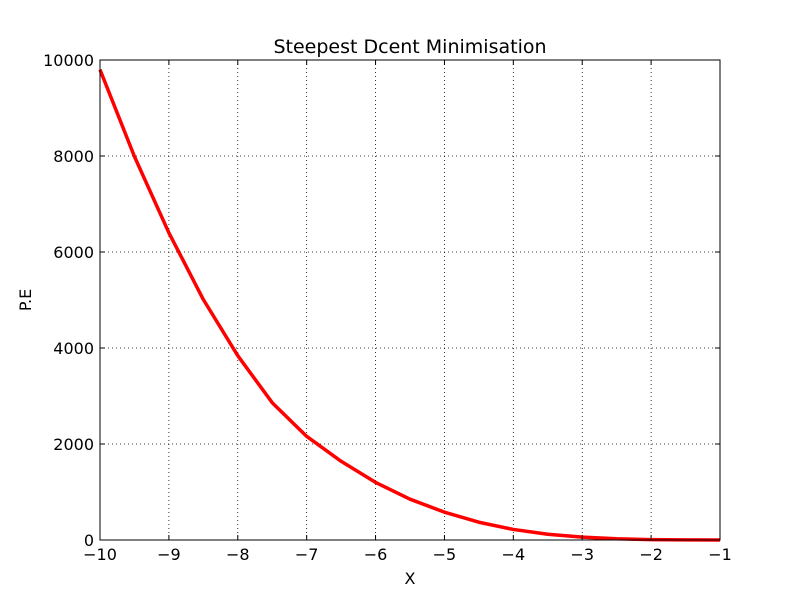 This screenshot has width=800, height=600. What do you see at coordinates (514, 554) in the screenshot?
I see `x-tick-label: −4` at bounding box center [514, 554].